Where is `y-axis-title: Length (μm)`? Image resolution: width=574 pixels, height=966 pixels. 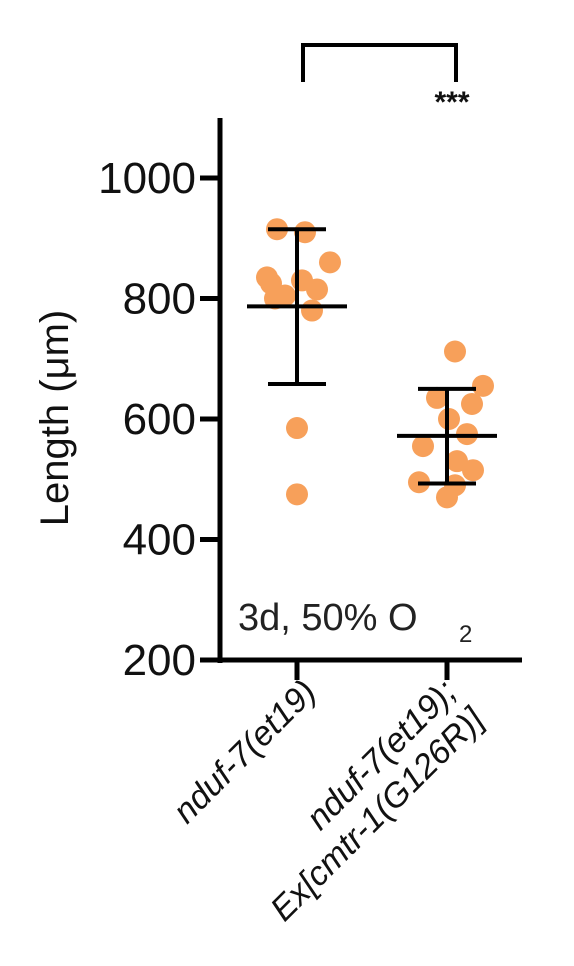 y-axis-title: Length (μm) is located at coordinates (55, 418).